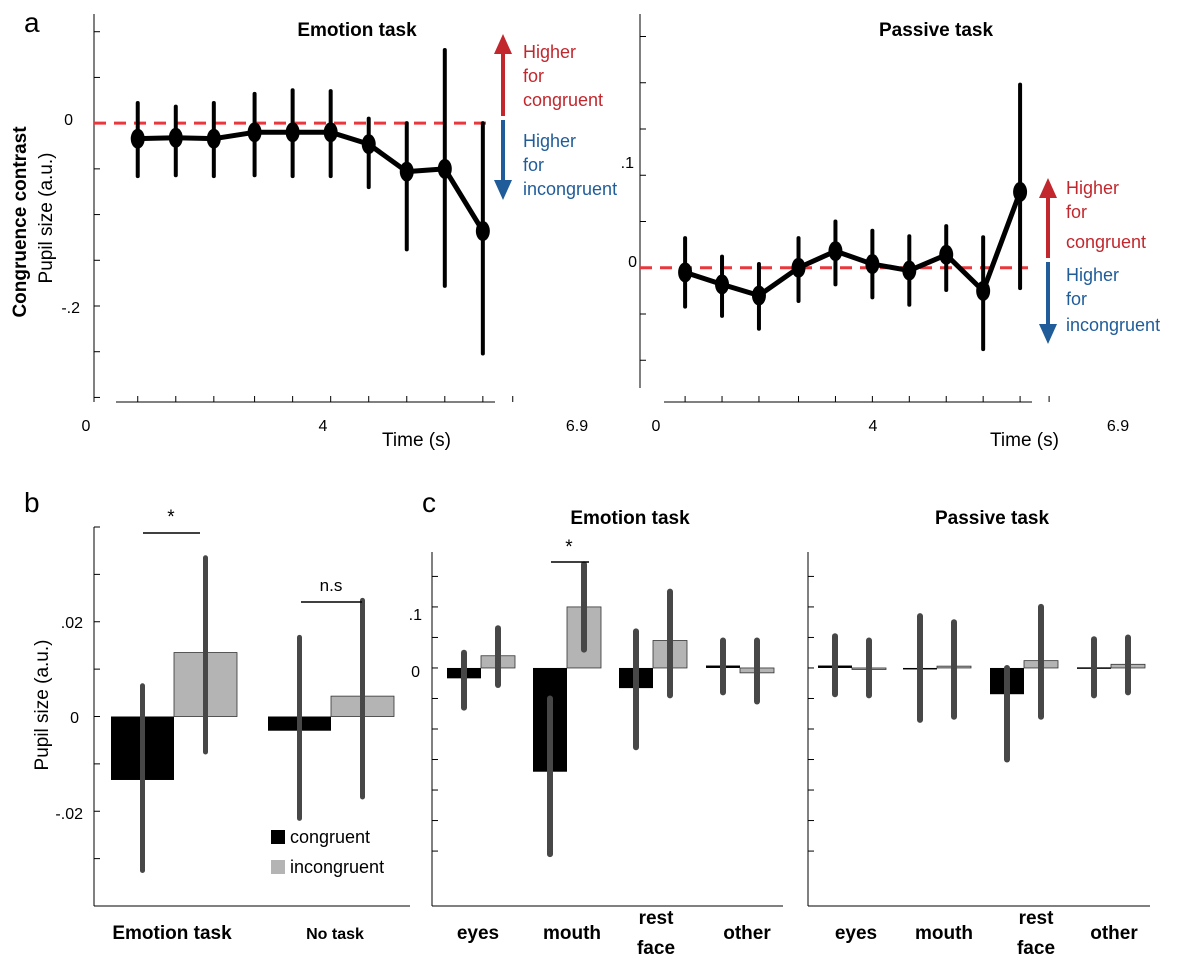  I want to click on b-ylabel: Pupil size (a.u.), so click(42, 705).